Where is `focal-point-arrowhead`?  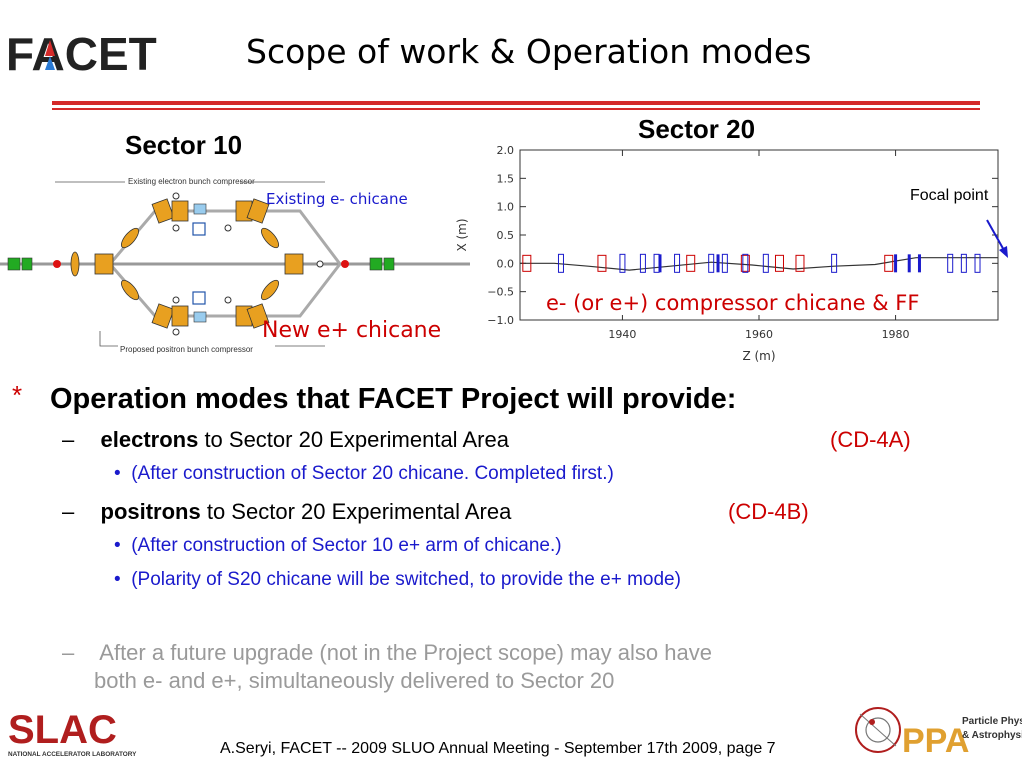
focal-point-arrowhead is located at coordinates (1003, 252).